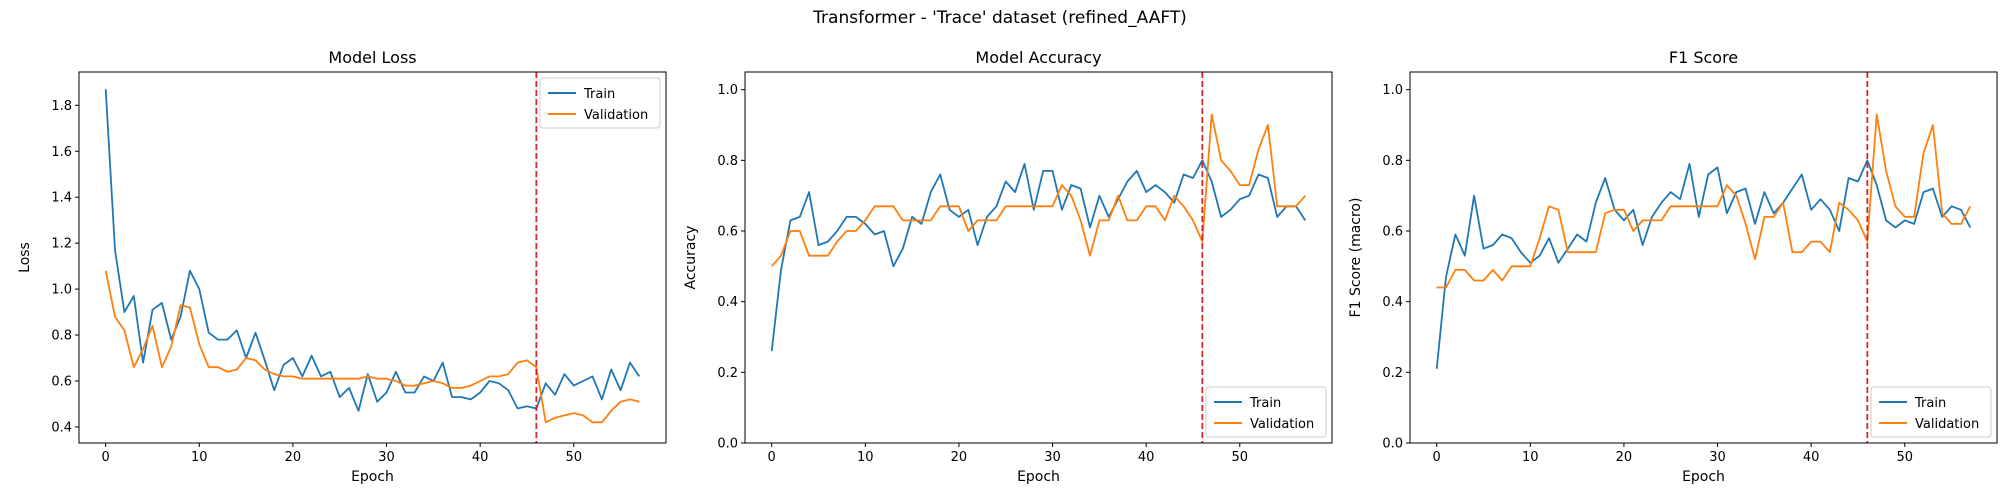 This screenshot has width=2000, height=500. I want to click on loss-x-axis-label: Epoch, so click(372, 477).